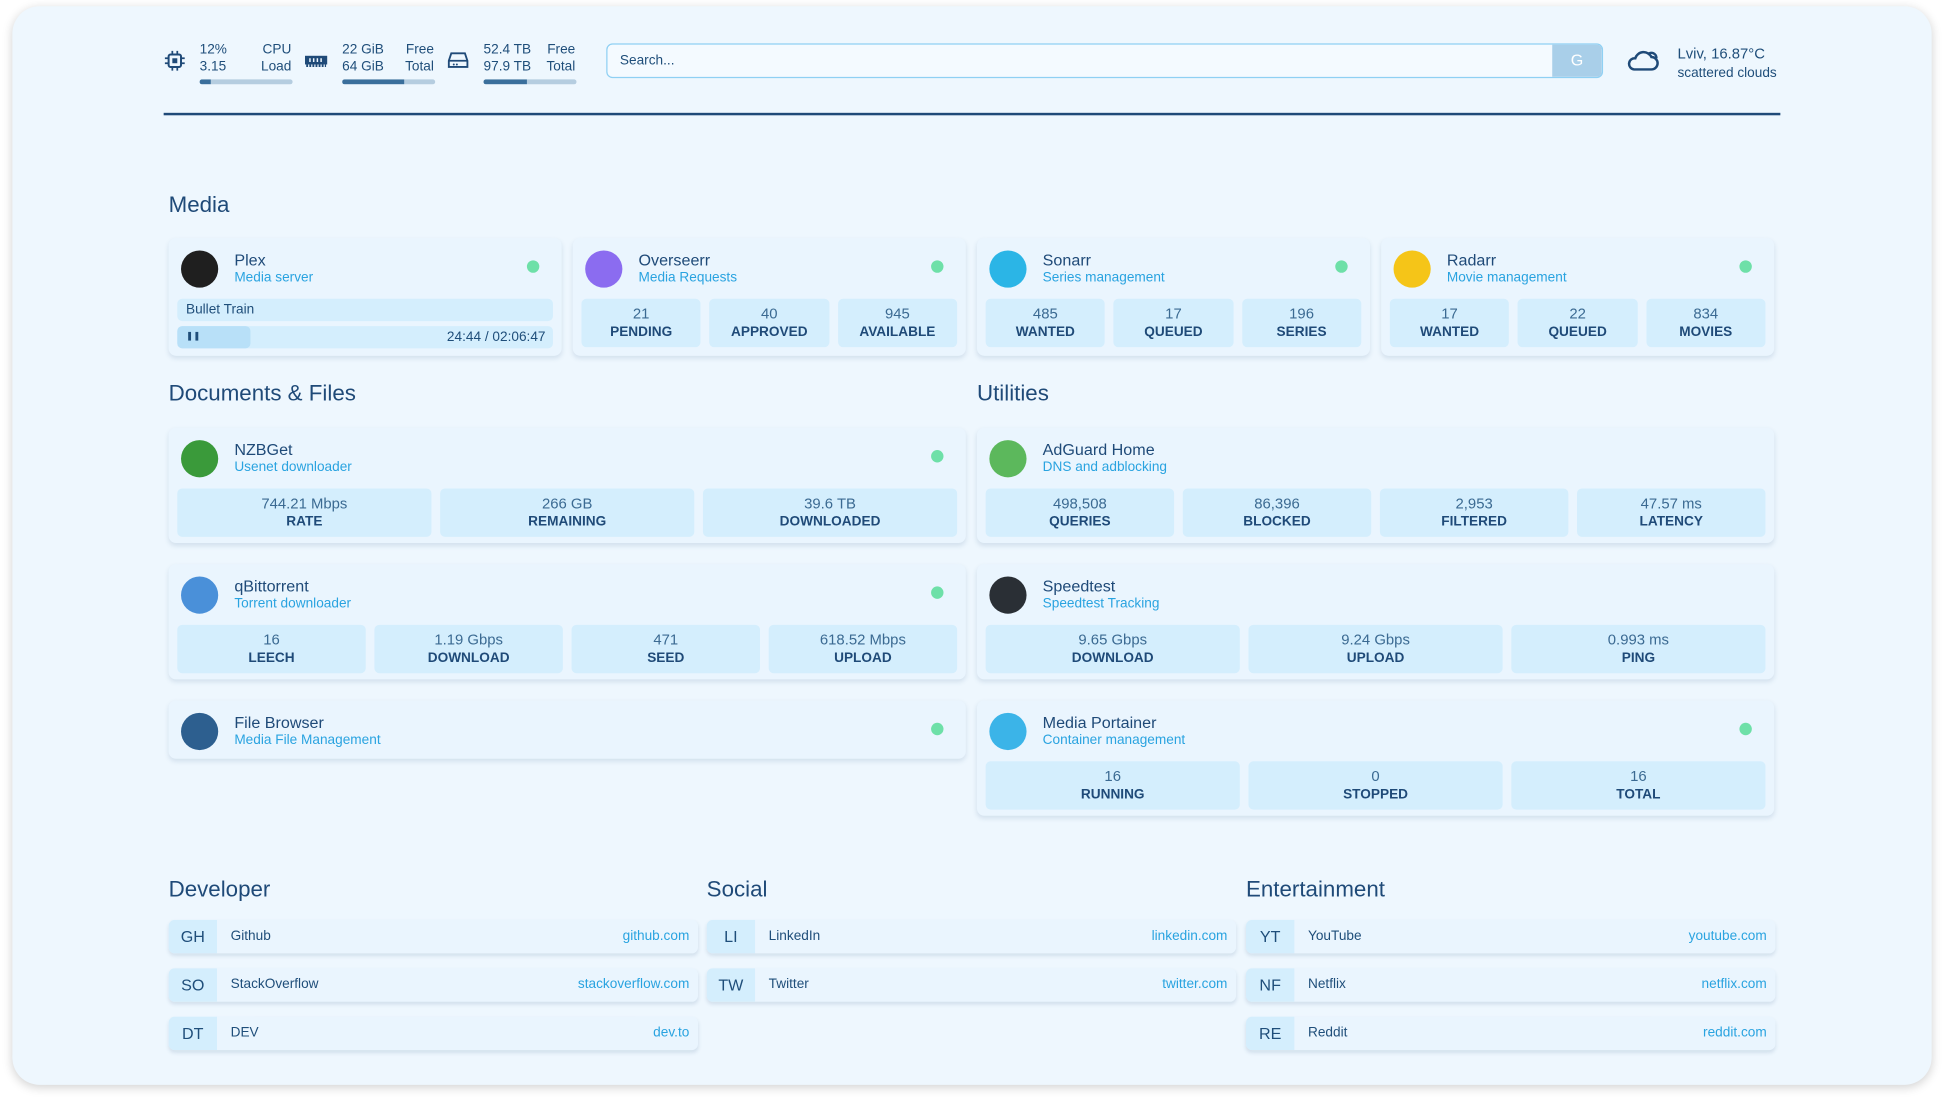  Describe the element at coordinates (1449, 313) in the screenshot. I see `stat-value: 17` at that location.